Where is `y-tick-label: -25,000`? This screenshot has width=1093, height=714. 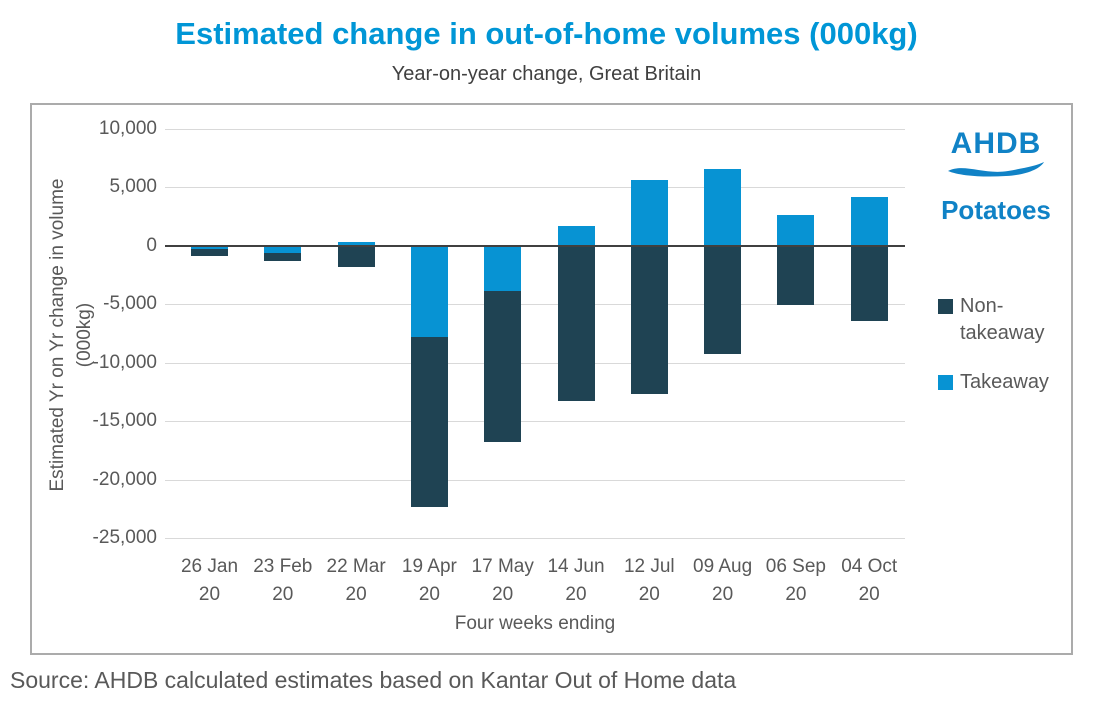
y-tick-label: -25,000 is located at coordinates (124, 538).